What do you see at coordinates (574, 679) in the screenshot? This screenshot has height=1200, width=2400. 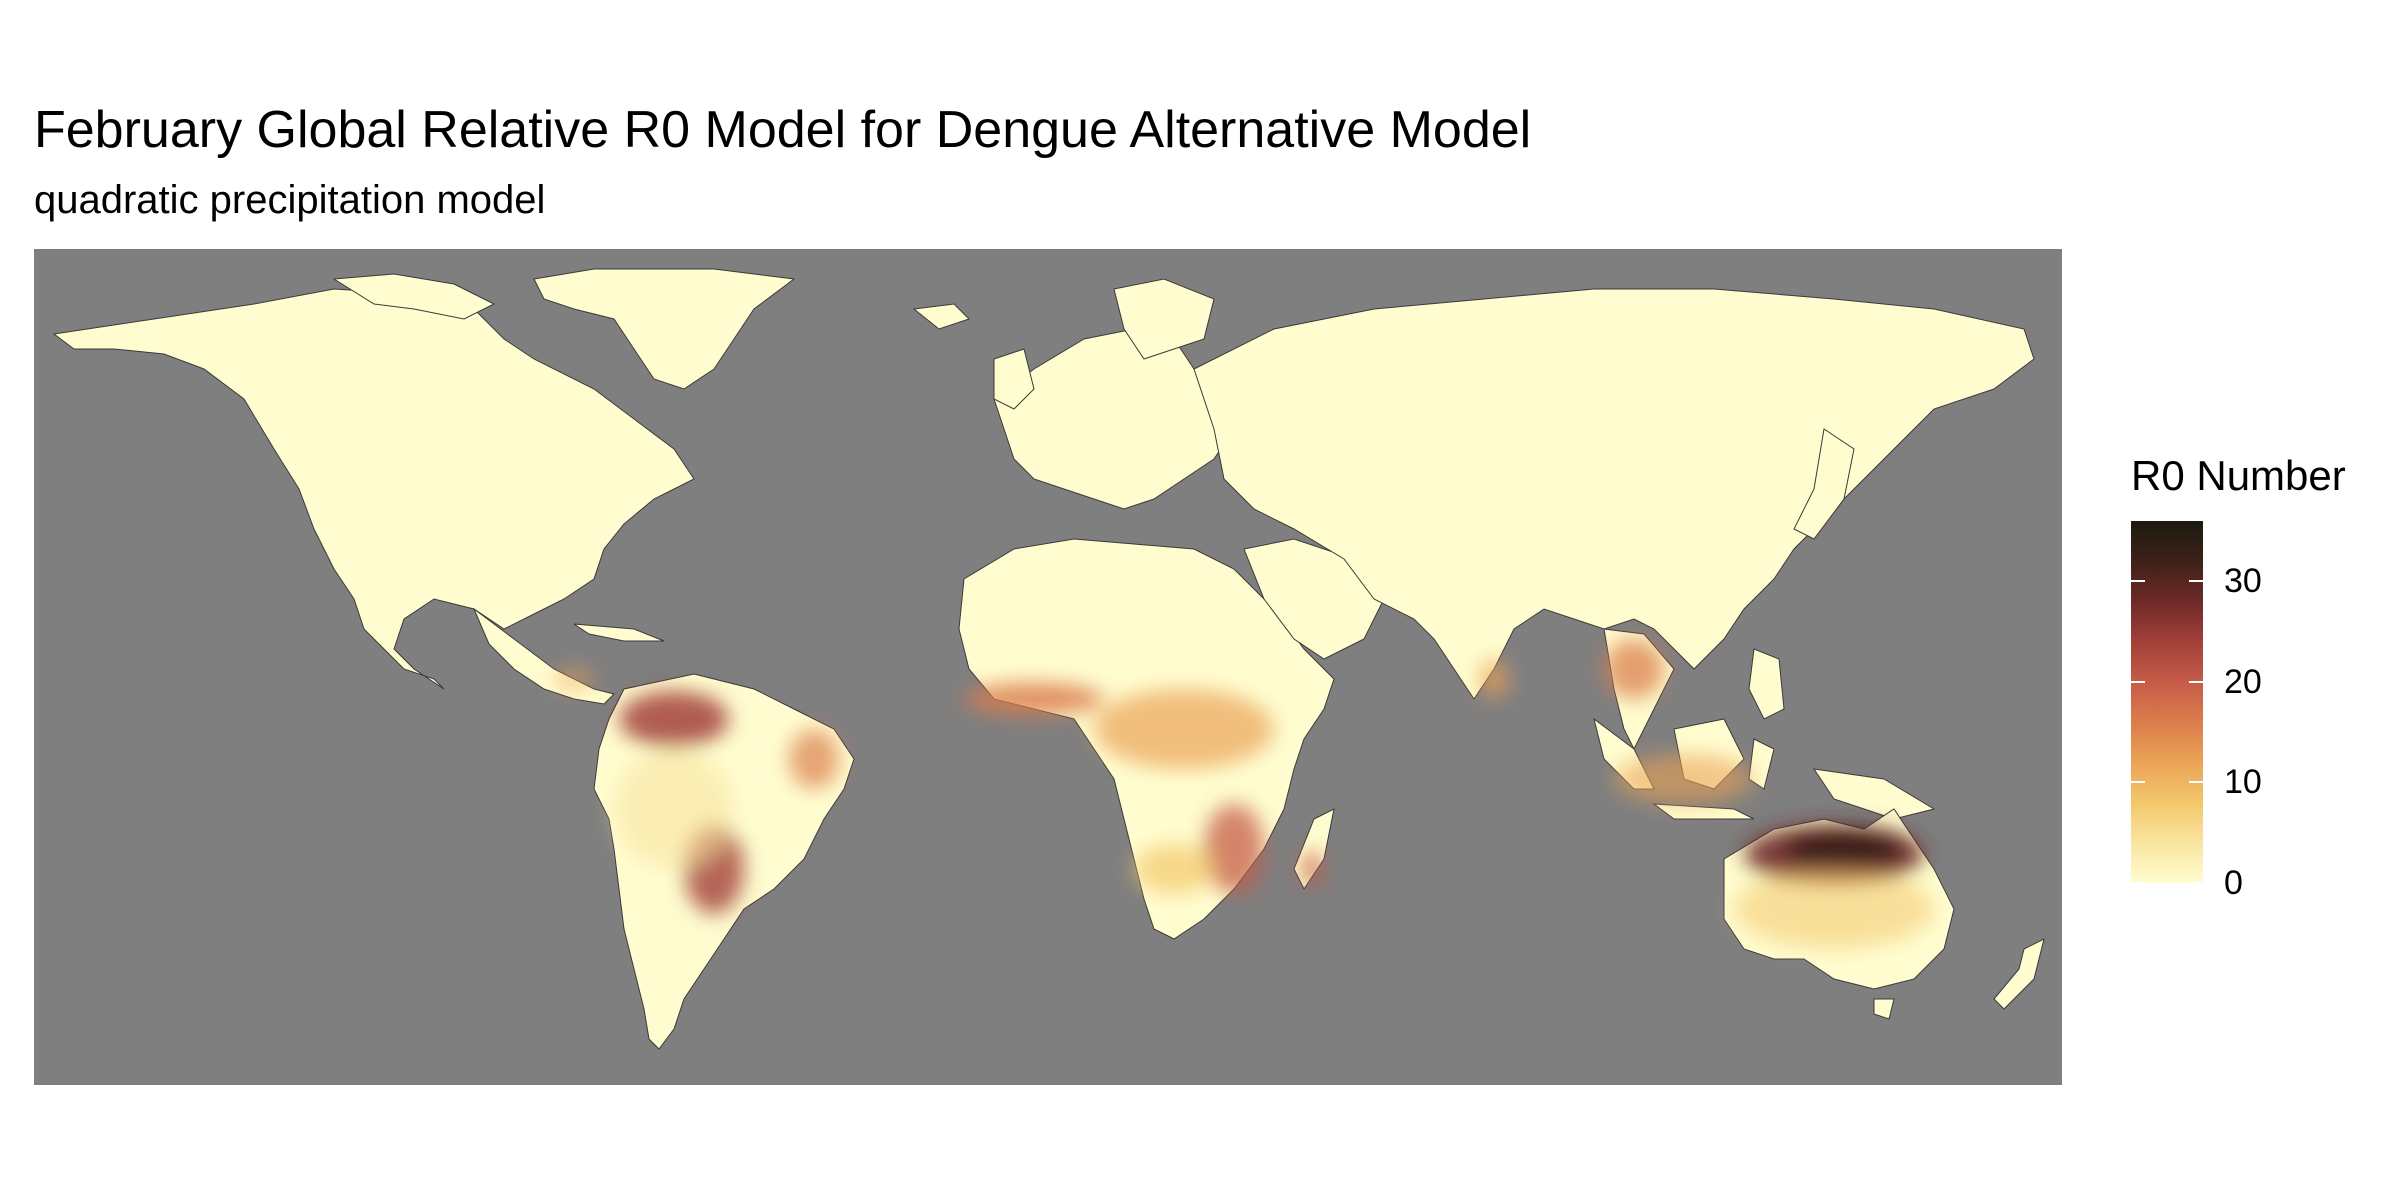 I see `hotspot-central-america` at bounding box center [574, 679].